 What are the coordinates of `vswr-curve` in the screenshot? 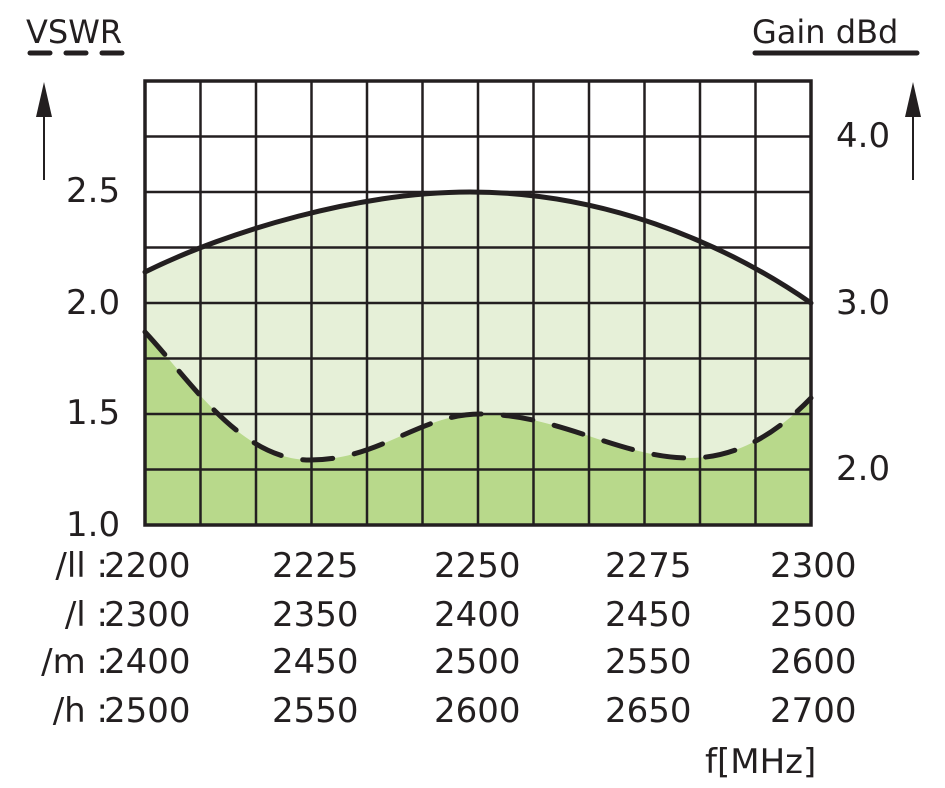 It's located at (478, 396).